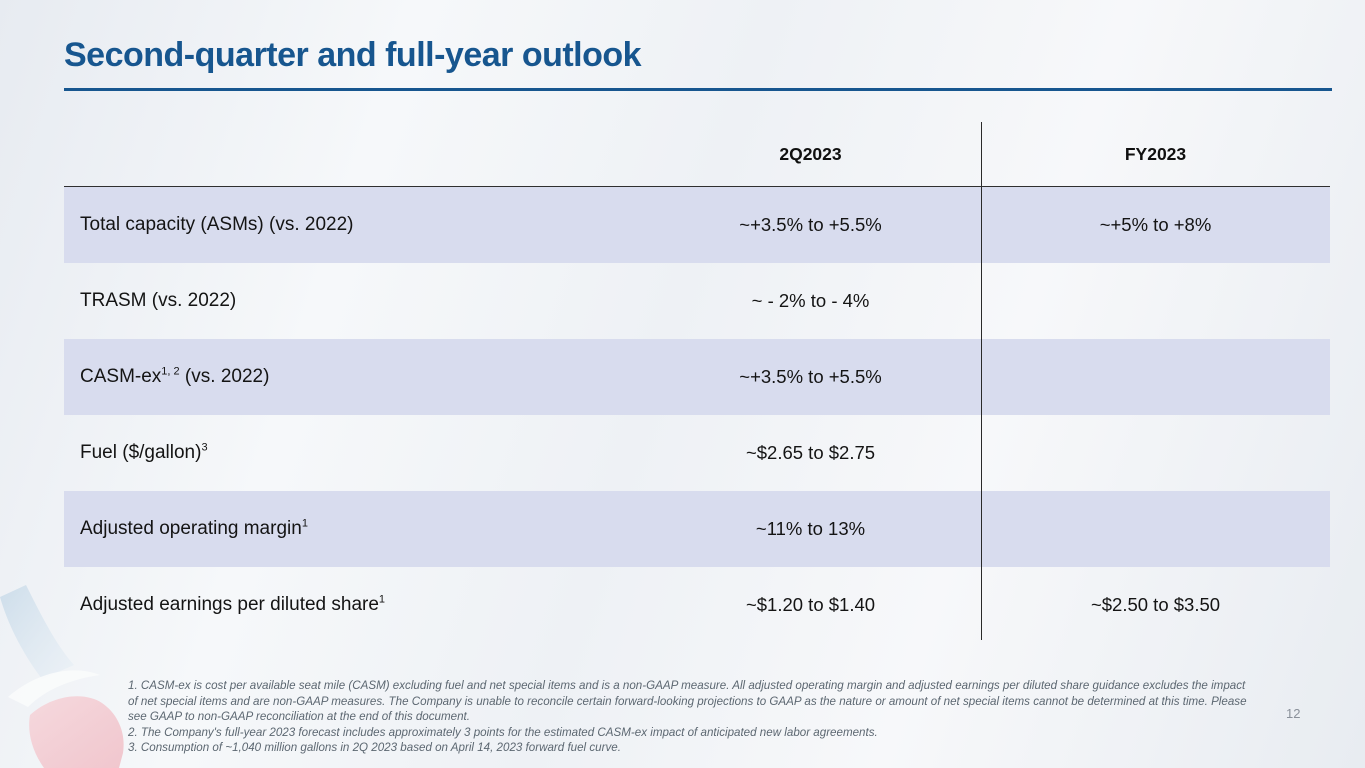 This screenshot has width=1365, height=768. I want to click on row-label: Adjusted earnings per diluted share1, so click(352, 605).